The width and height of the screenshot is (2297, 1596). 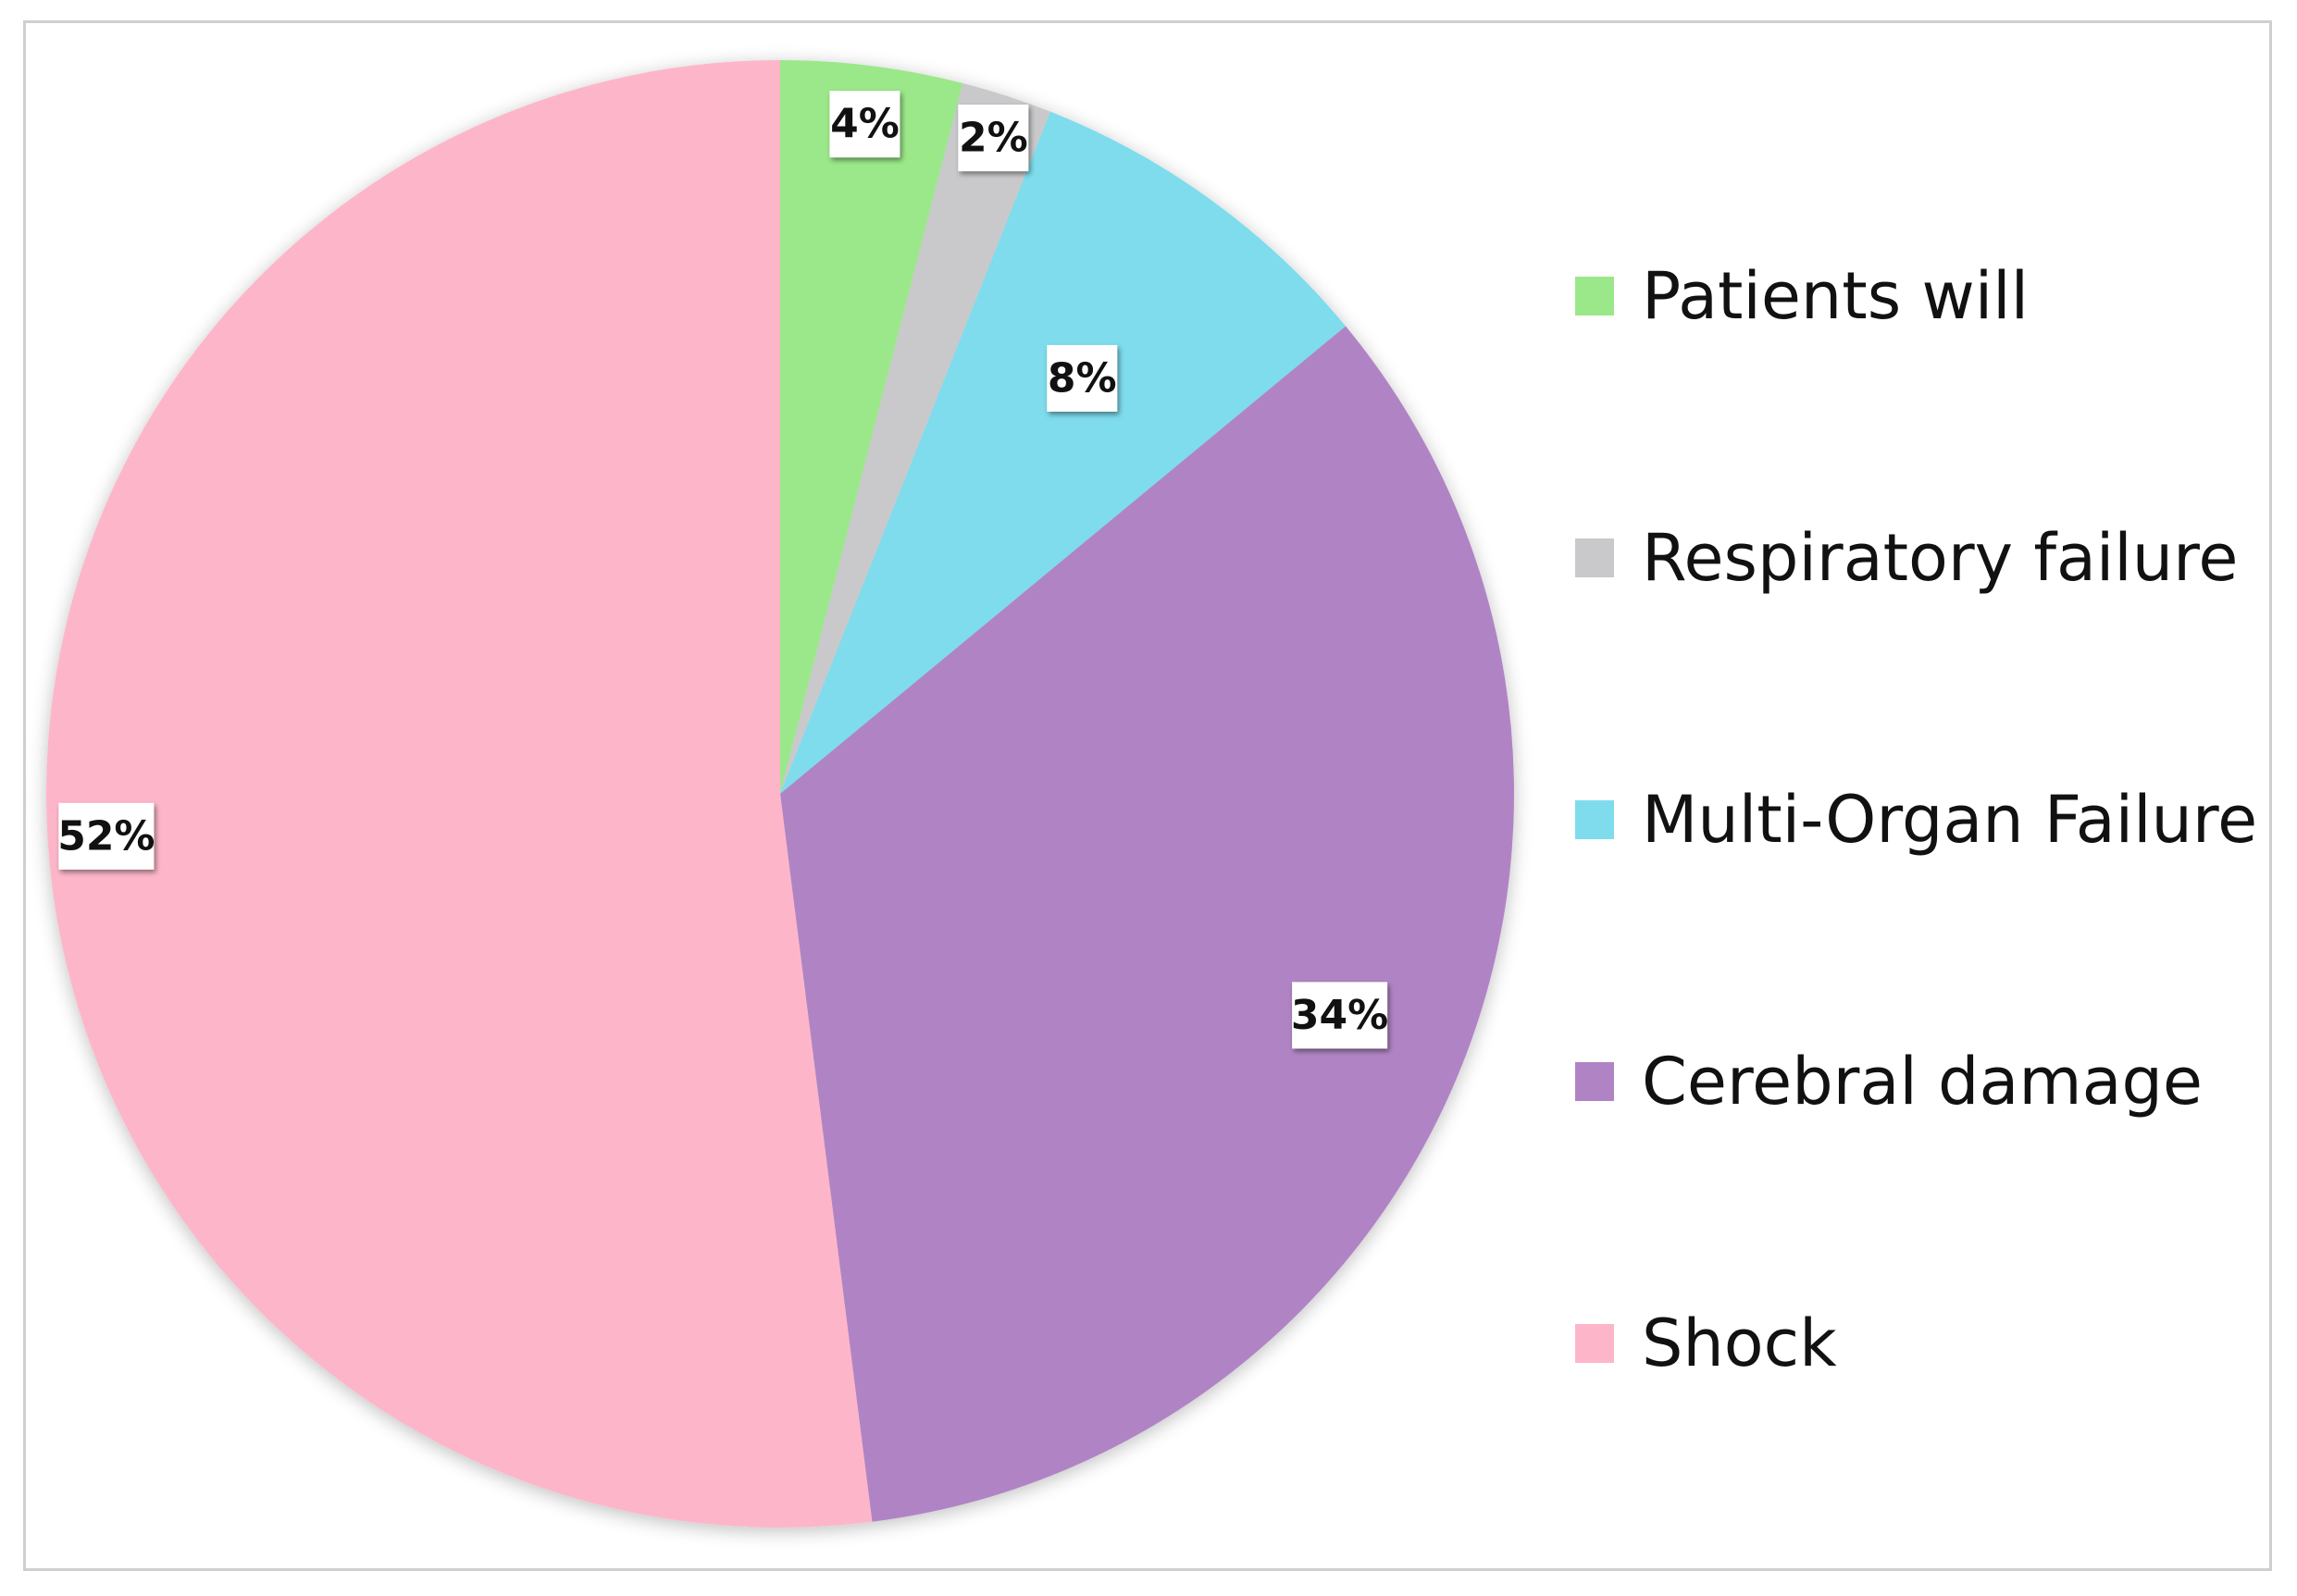 I want to click on data-label-text: 4%, so click(x=865, y=124).